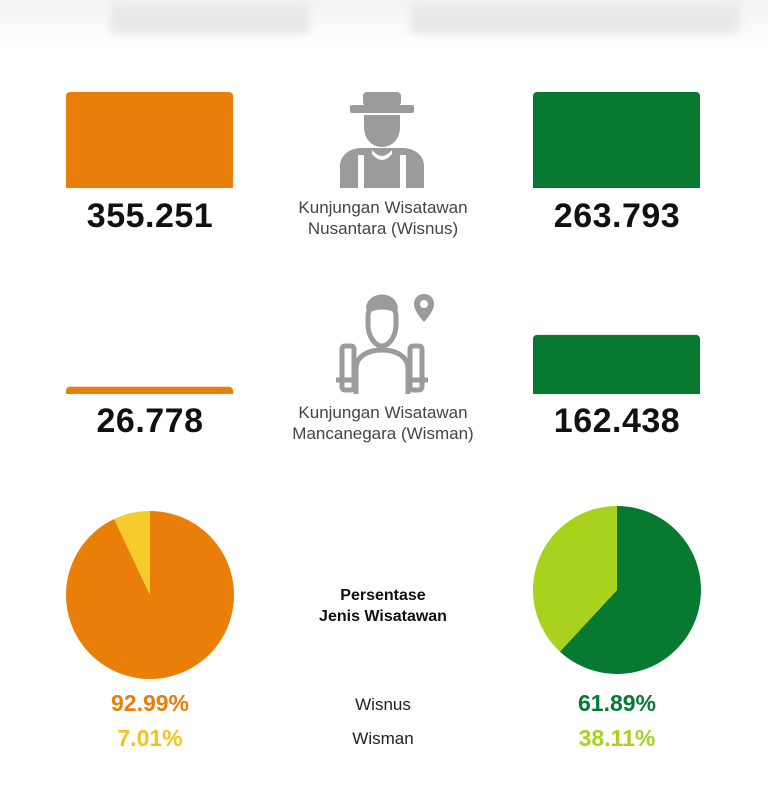 The image size is (768, 799). I want to click on pie-chart-left, so click(150, 595).